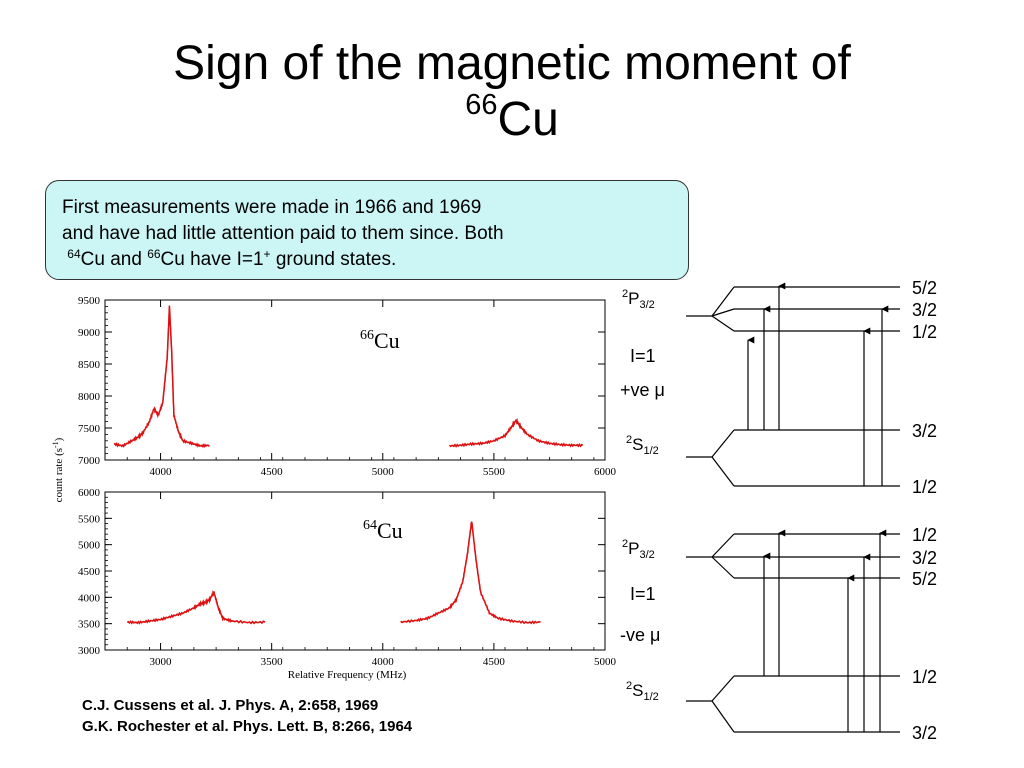 Image resolution: width=1024 pixels, height=768 pixels. Describe the element at coordinates (89, 397) in the screenshot. I see `y-tick-label: 8000` at that location.